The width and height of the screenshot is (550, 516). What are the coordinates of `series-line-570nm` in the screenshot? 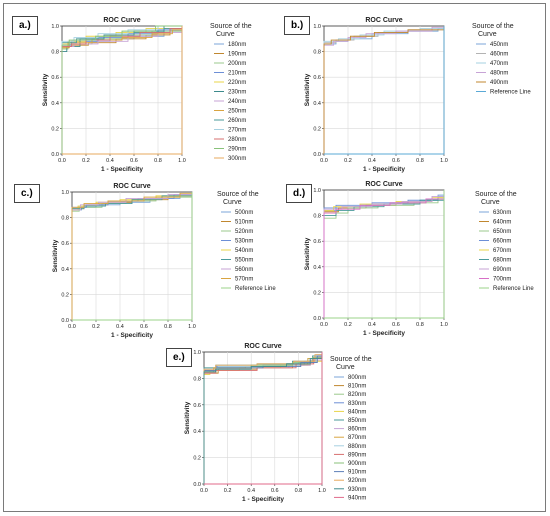 It's located at (132, 256).